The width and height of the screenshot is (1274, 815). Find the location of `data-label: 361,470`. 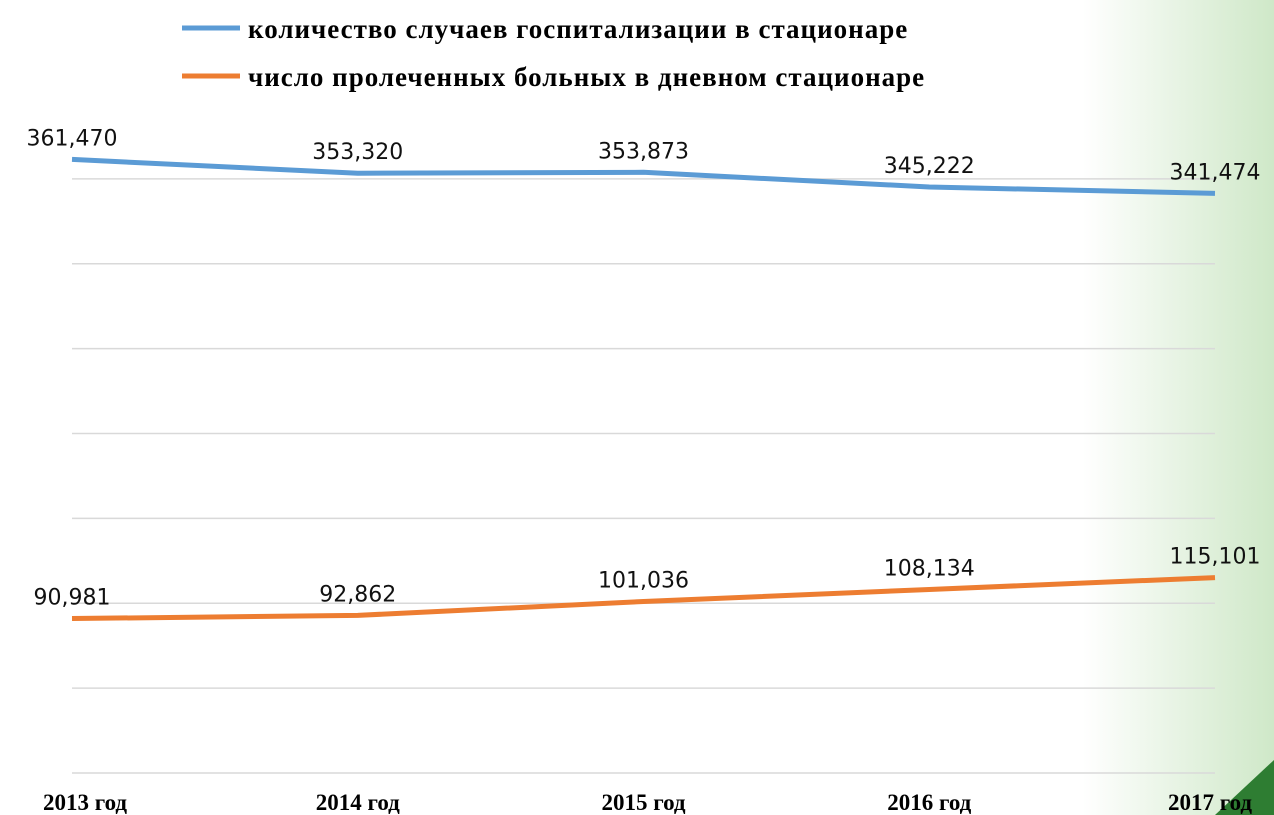

data-label: 361,470 is located at coordinates (72, 138).